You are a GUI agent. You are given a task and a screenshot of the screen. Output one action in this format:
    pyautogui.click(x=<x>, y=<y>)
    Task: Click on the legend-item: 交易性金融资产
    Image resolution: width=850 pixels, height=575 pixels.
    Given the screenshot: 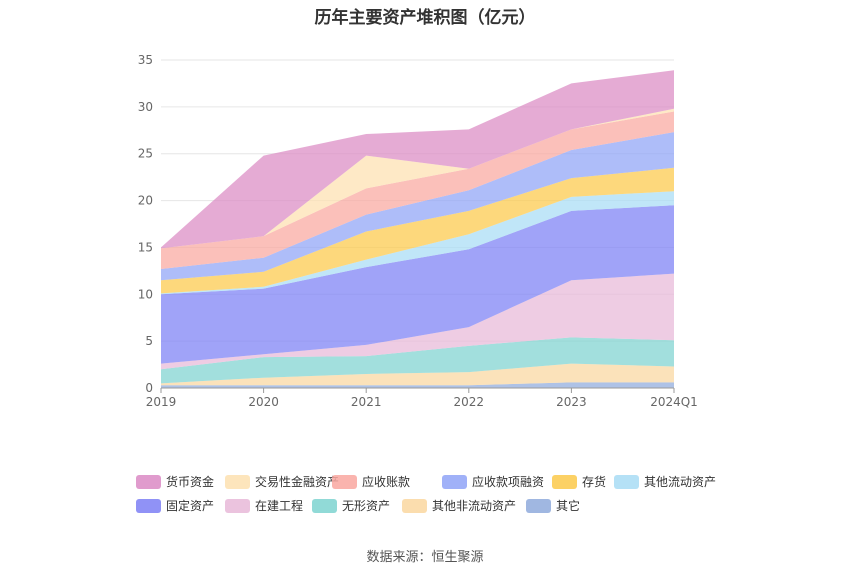 What is the action you would take?
    pyautogui.click(x=282, y=481)
    